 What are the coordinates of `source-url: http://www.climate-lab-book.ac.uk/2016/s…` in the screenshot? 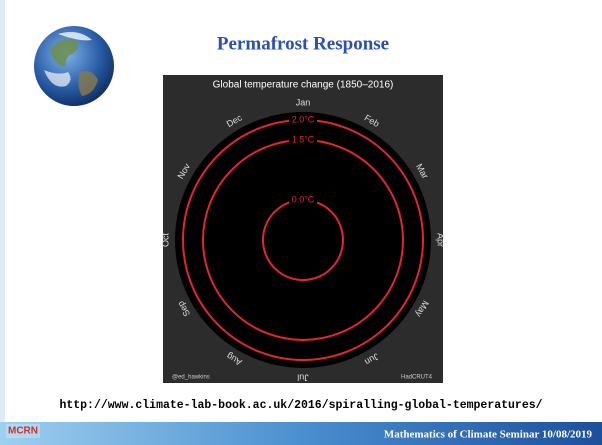 It's located at (300, 405).